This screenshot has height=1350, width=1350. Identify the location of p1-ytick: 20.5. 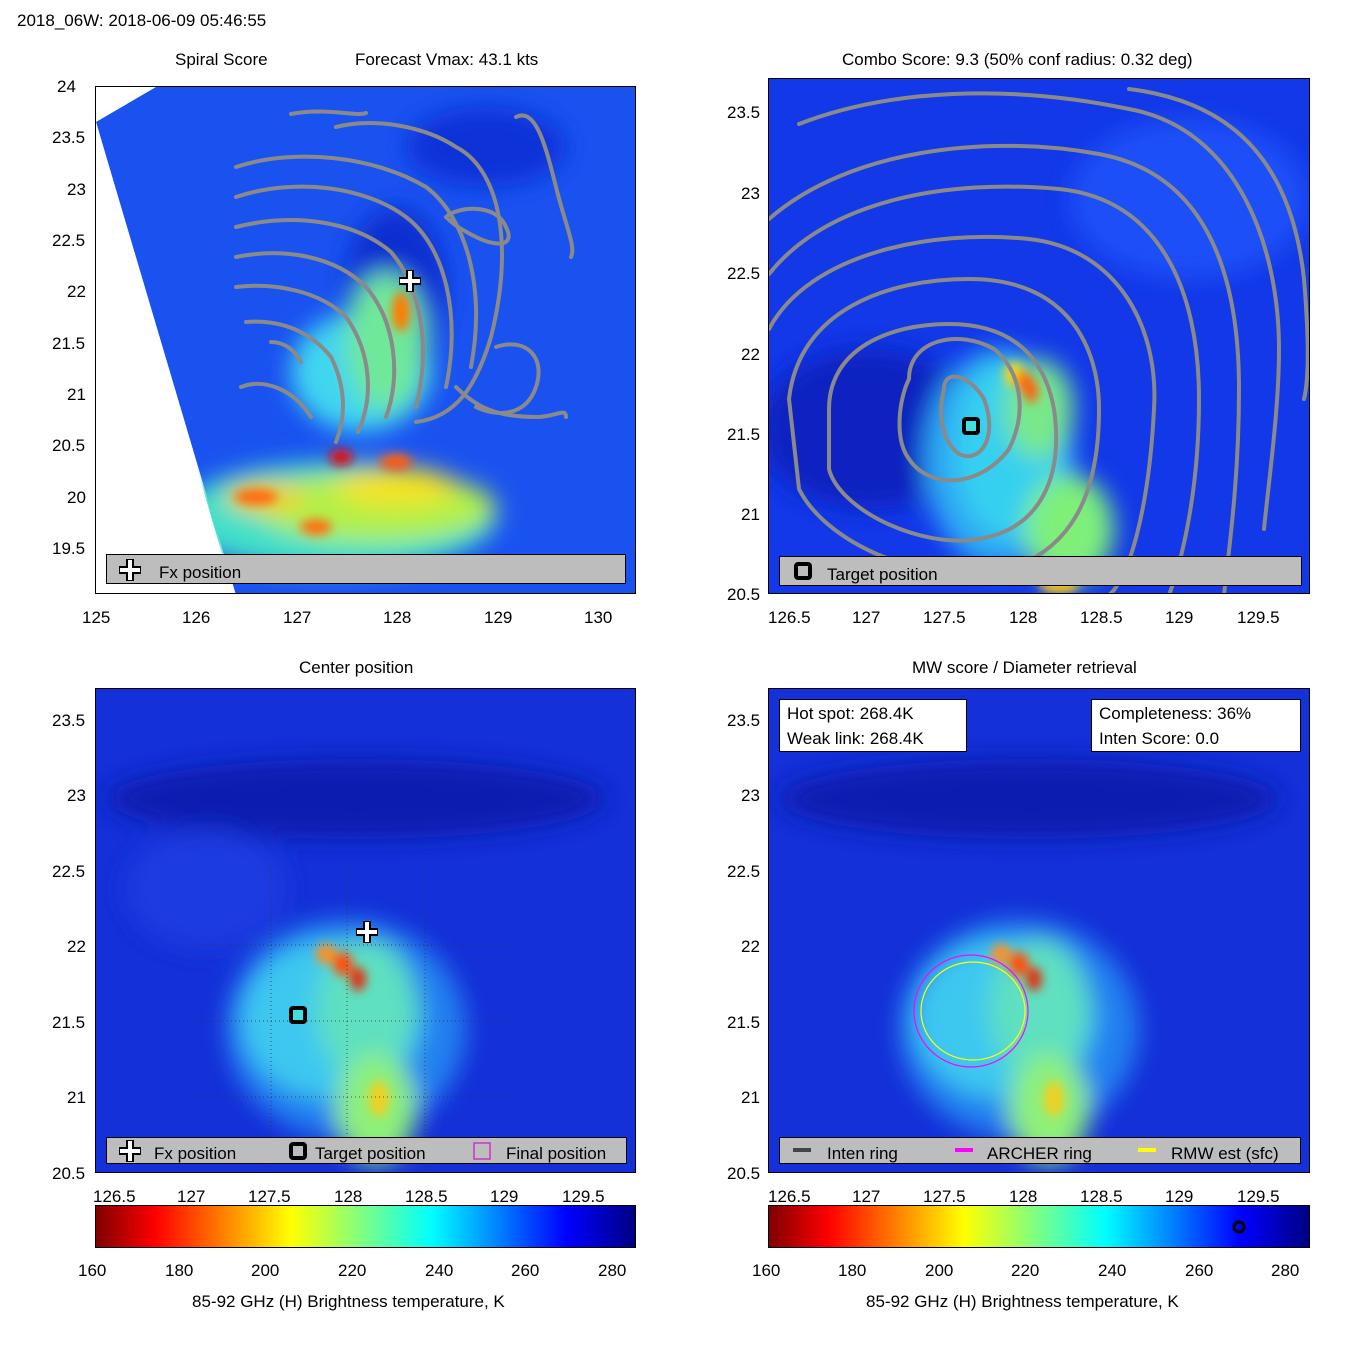
(69, 445).